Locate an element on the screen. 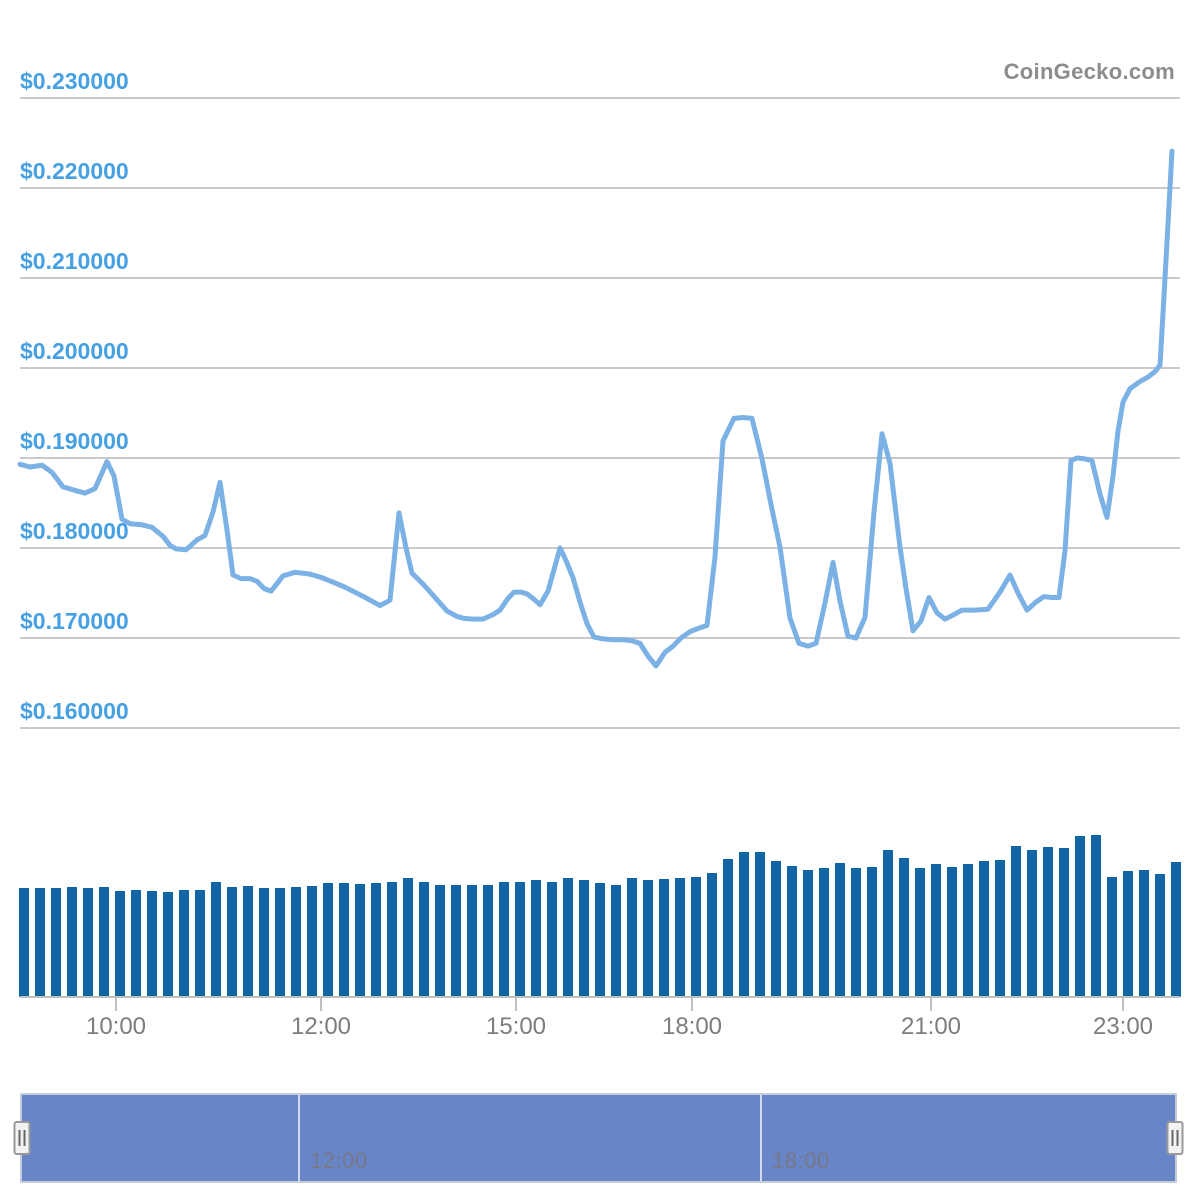  y-axis-label: $0.220000 is located at coordinates (74, 171).